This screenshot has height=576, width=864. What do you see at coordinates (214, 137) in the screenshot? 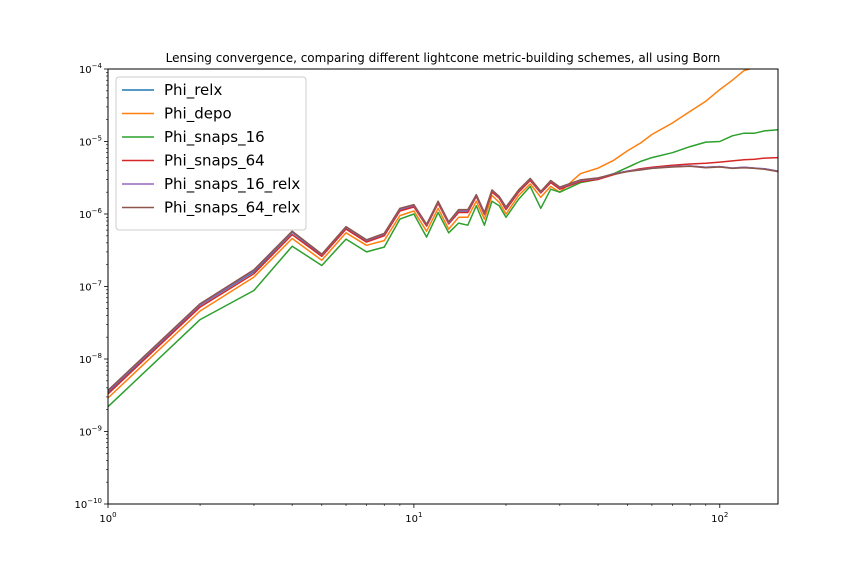
I see `legend-label: Phi_snaps_16` at bounding box center [214, 137].